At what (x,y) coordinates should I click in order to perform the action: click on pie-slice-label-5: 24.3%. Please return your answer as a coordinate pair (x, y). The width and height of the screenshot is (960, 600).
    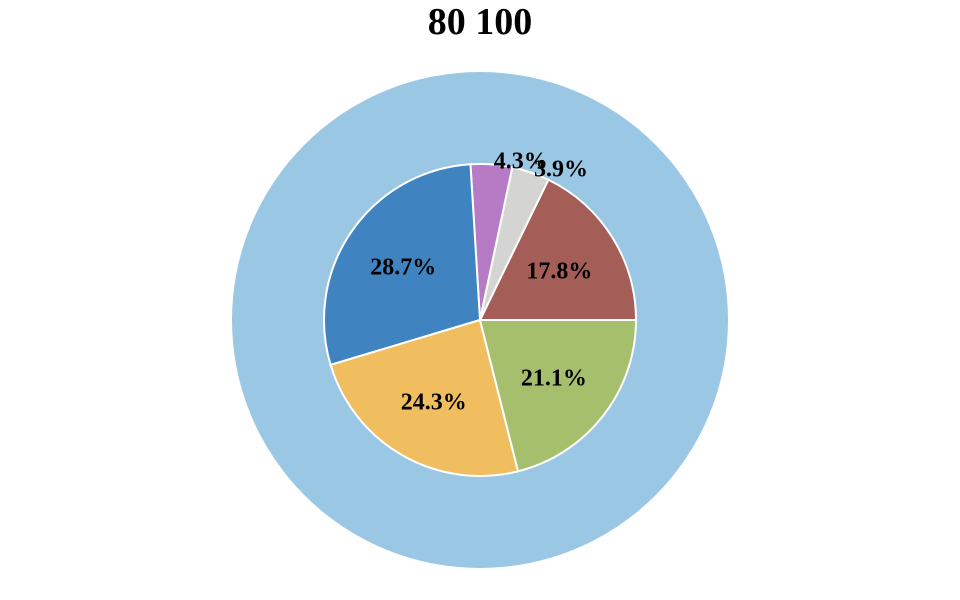
    Looking at the image, I should click on (434, 402).